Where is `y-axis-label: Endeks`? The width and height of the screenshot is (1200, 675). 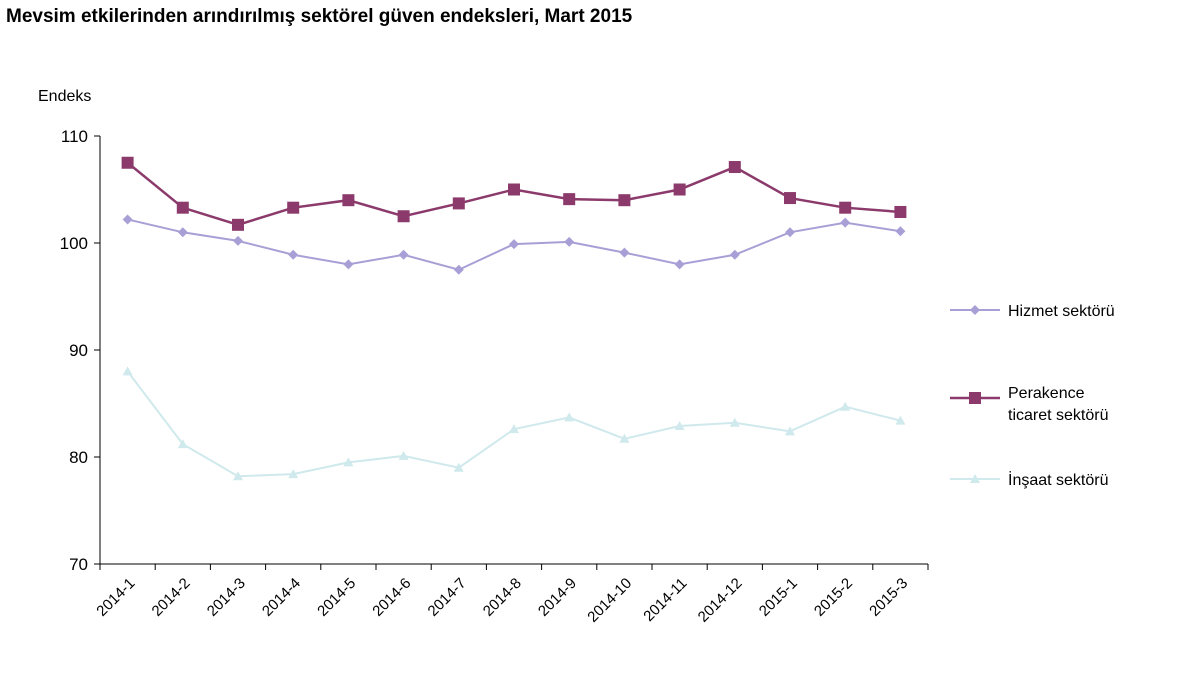
y-axis-label: Endeks is located at coordinates (64, 96).